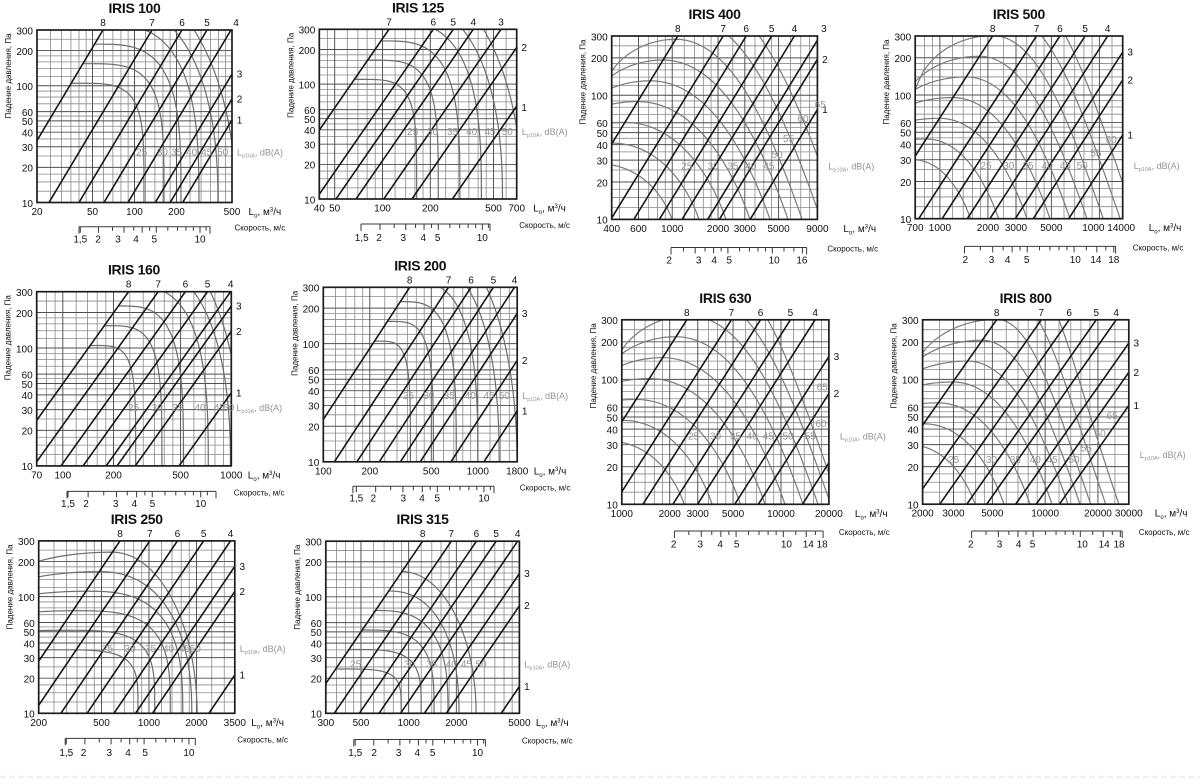 This screenshot has width=1200, height=784. What do you see at coordinates (356, 499) in the screenshot?
I see `svg-text: 1,5` at bounding box center [356, 499].